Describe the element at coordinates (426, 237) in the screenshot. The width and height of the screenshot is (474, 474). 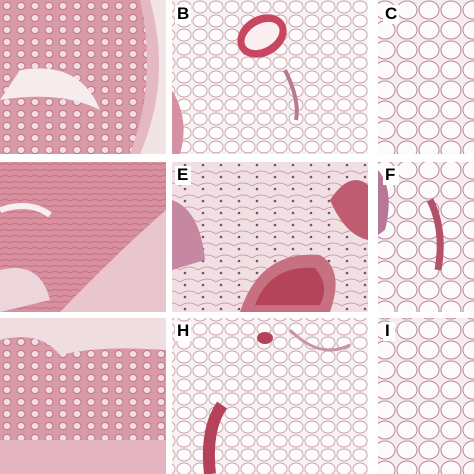
I see `panel-f` at that location.